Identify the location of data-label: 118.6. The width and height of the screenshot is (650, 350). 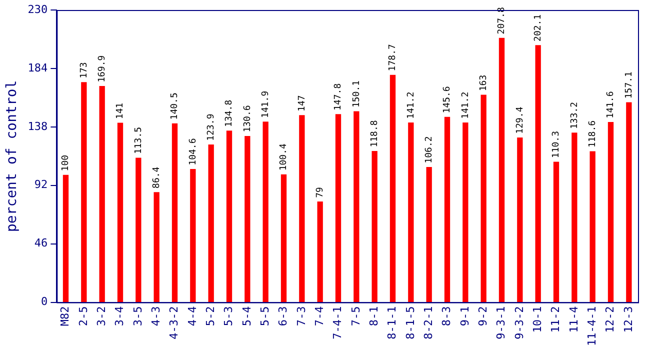
(593, 134).